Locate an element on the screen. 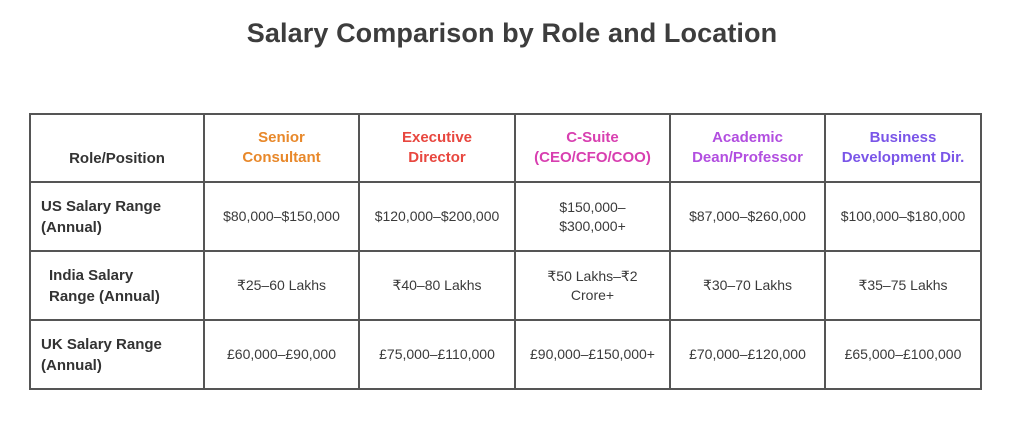  table-cell: ₹35–75 Lakhs is located at coordinates (903, 285).